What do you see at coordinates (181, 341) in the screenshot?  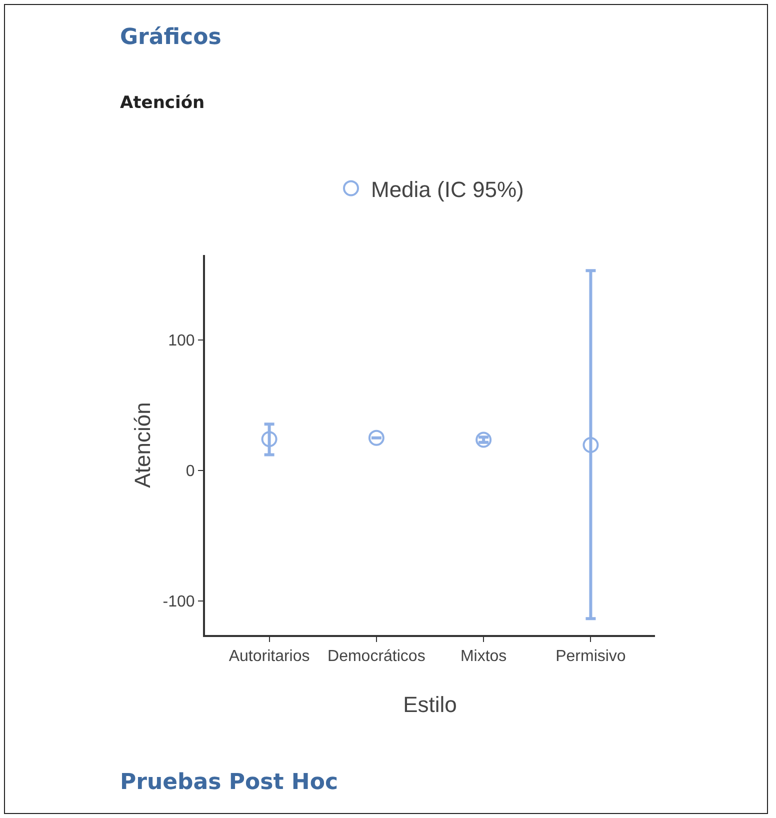 I see `y-tick-label: 100` at bounding box center [181, 341].